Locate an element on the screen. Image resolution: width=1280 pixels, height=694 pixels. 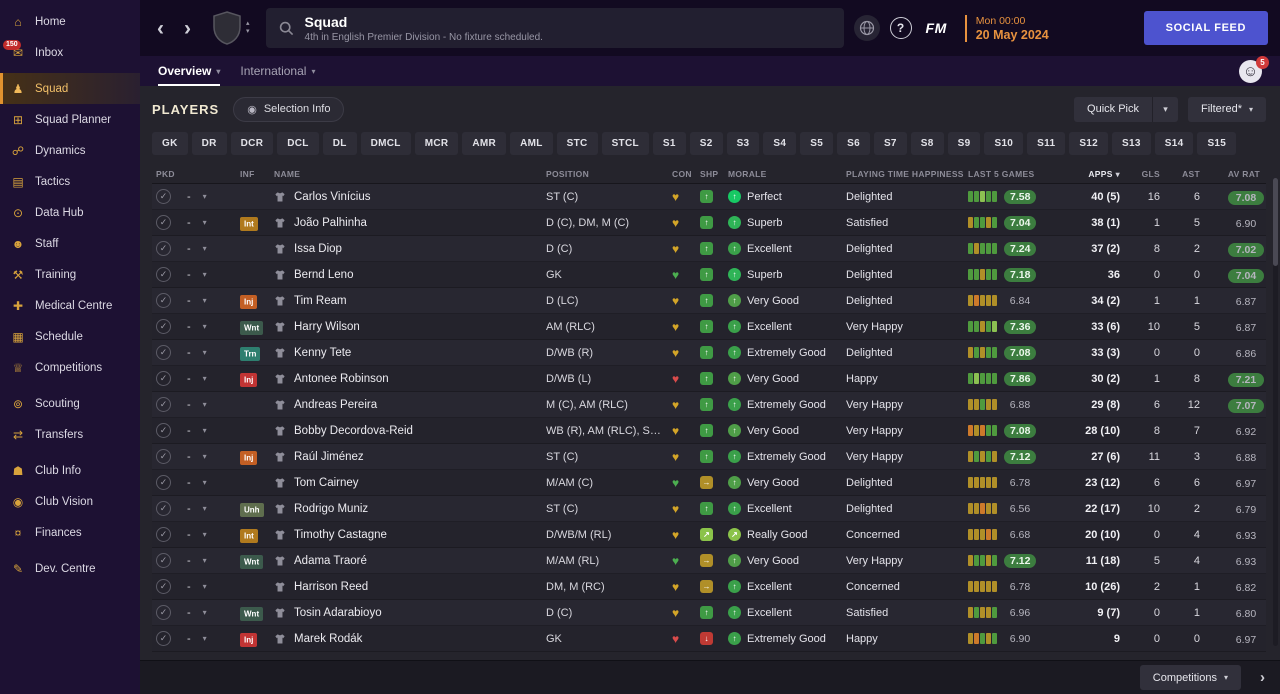
position-filter-mcr: MCR is located at coordinates (436, 143).